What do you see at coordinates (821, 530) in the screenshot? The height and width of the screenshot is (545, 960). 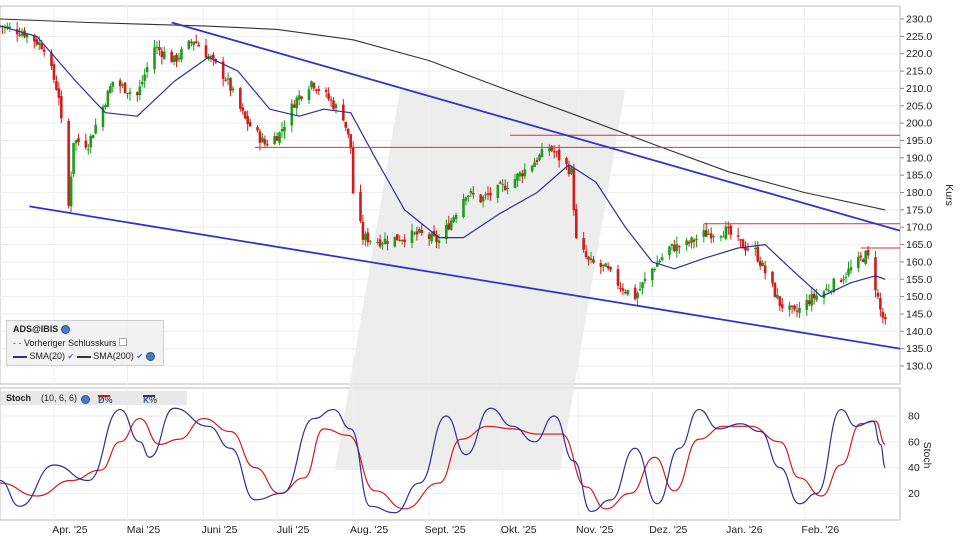 I see `x-tick-label: Feb. '26` at bounding box center [821, 530].